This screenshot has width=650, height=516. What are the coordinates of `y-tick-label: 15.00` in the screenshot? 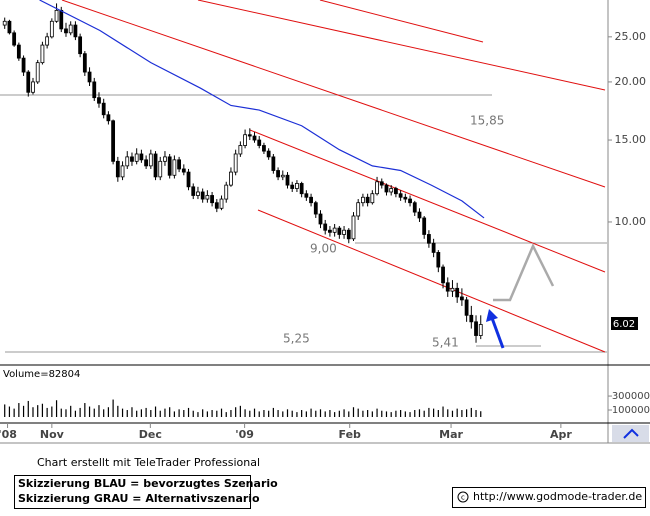 It's located at (631, 139).